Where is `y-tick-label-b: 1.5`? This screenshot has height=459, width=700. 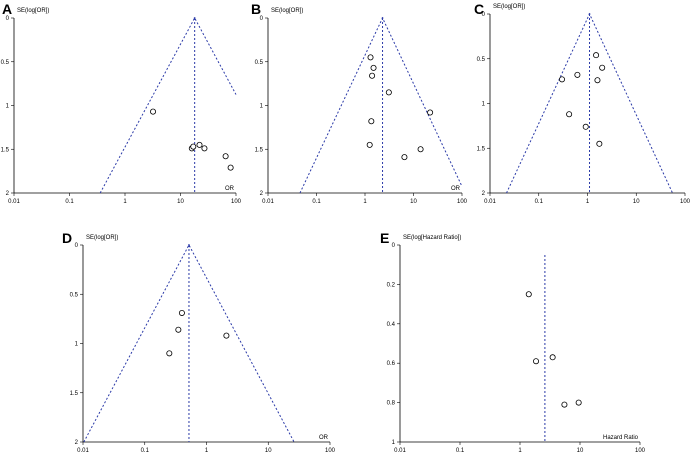
y-tick-label-b: 1.5 is located at coordinates (259, 150).